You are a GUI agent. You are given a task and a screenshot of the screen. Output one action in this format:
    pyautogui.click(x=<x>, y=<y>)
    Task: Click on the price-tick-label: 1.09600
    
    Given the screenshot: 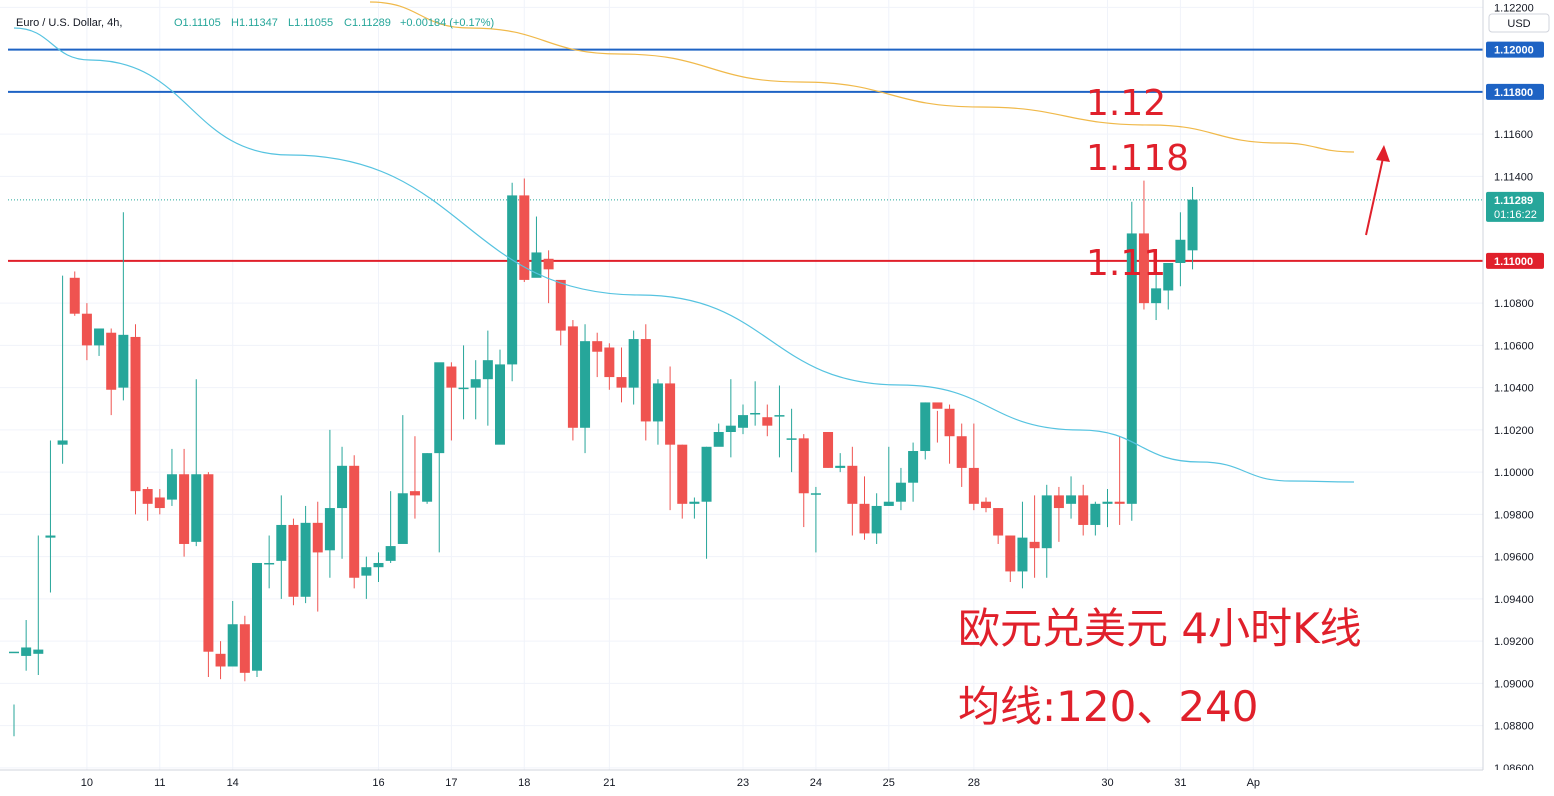 What is the action you would take?
    pyautogui.click(x=1514, y=558)
    